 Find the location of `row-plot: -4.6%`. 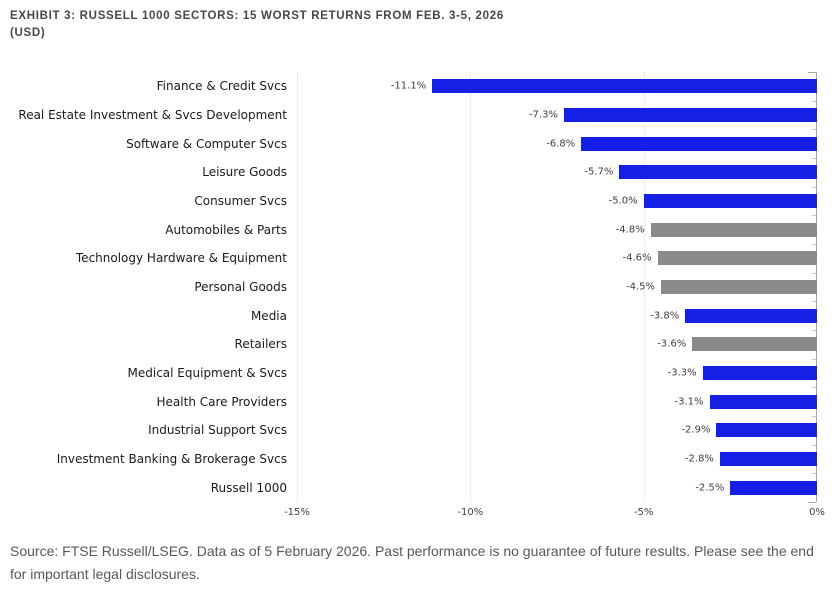

row-plot: -4.6% is located at coordinates (557, 258).